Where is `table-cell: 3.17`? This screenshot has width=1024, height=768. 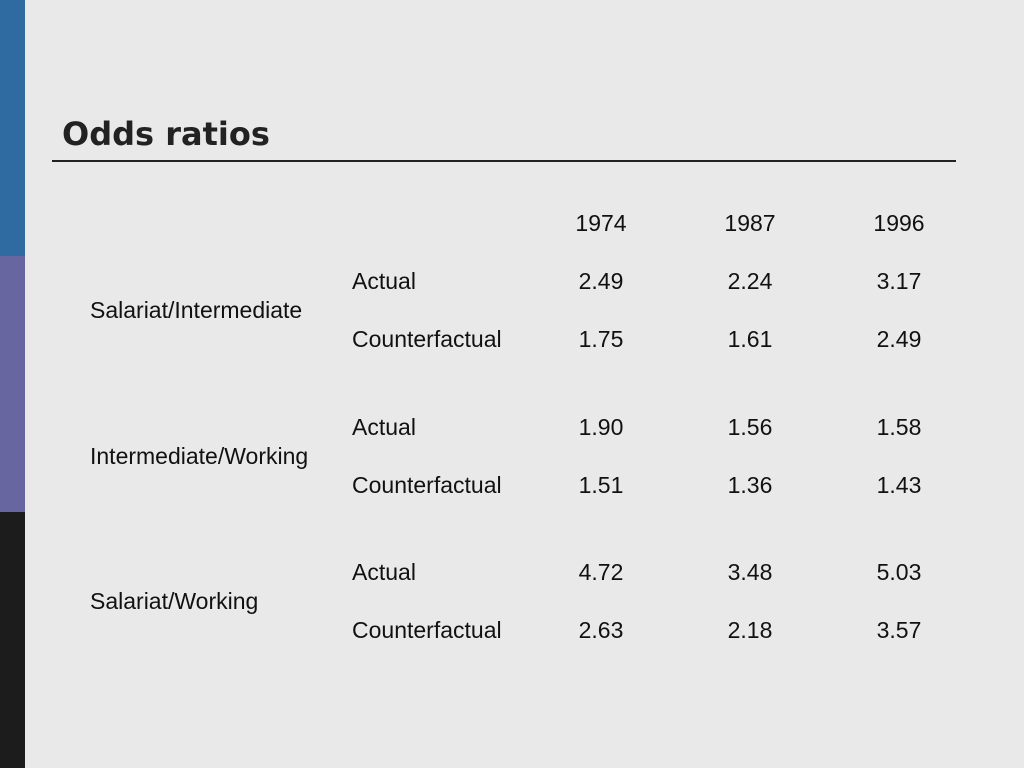 table-cell: 3.17 is located at coordinates (899, 281).